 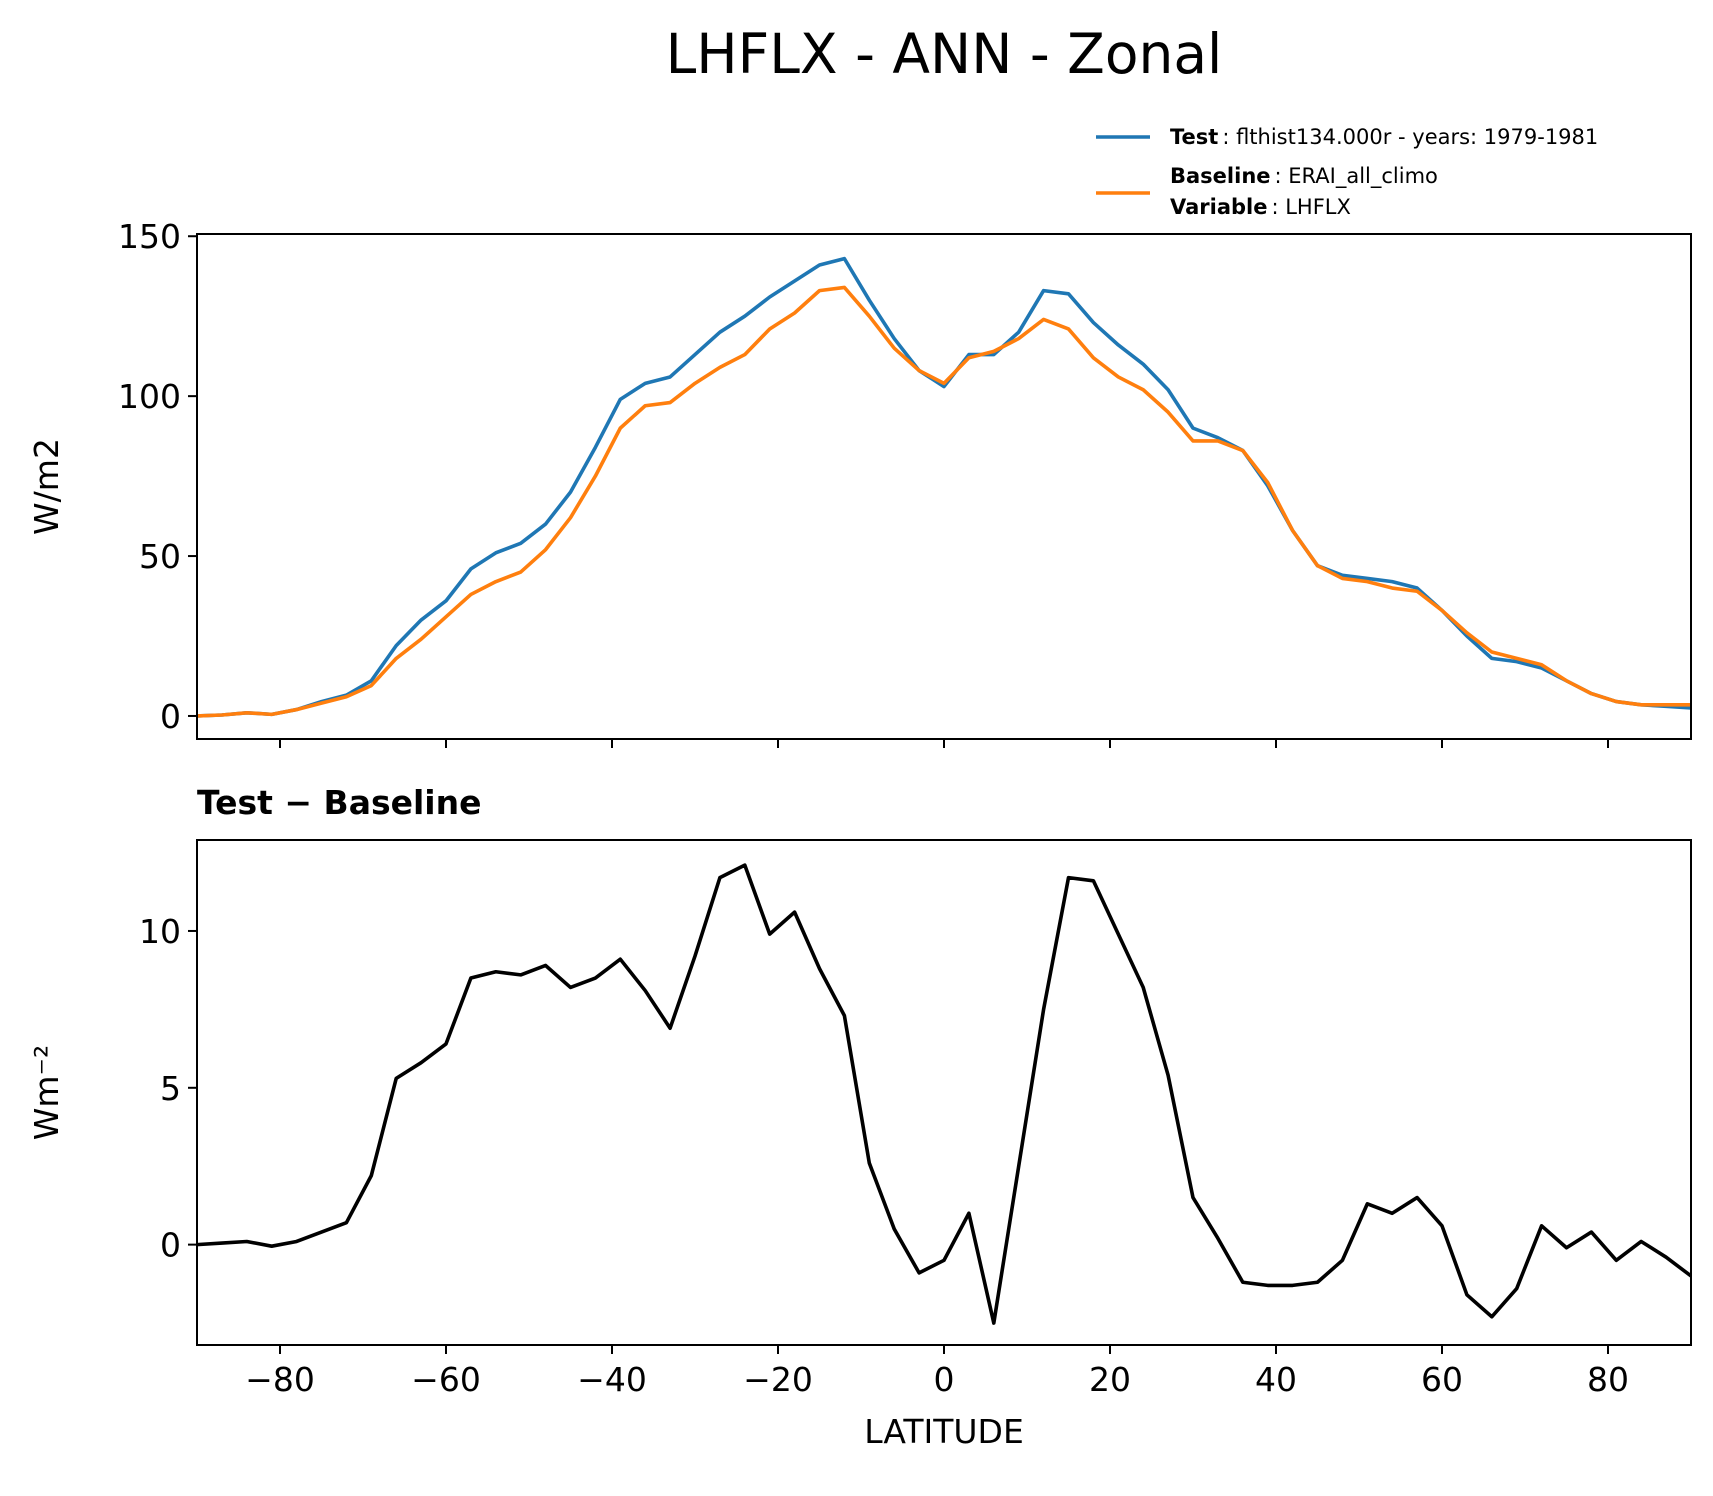 I want to click on y-tick-label: 10, so click(x=160, y=931).